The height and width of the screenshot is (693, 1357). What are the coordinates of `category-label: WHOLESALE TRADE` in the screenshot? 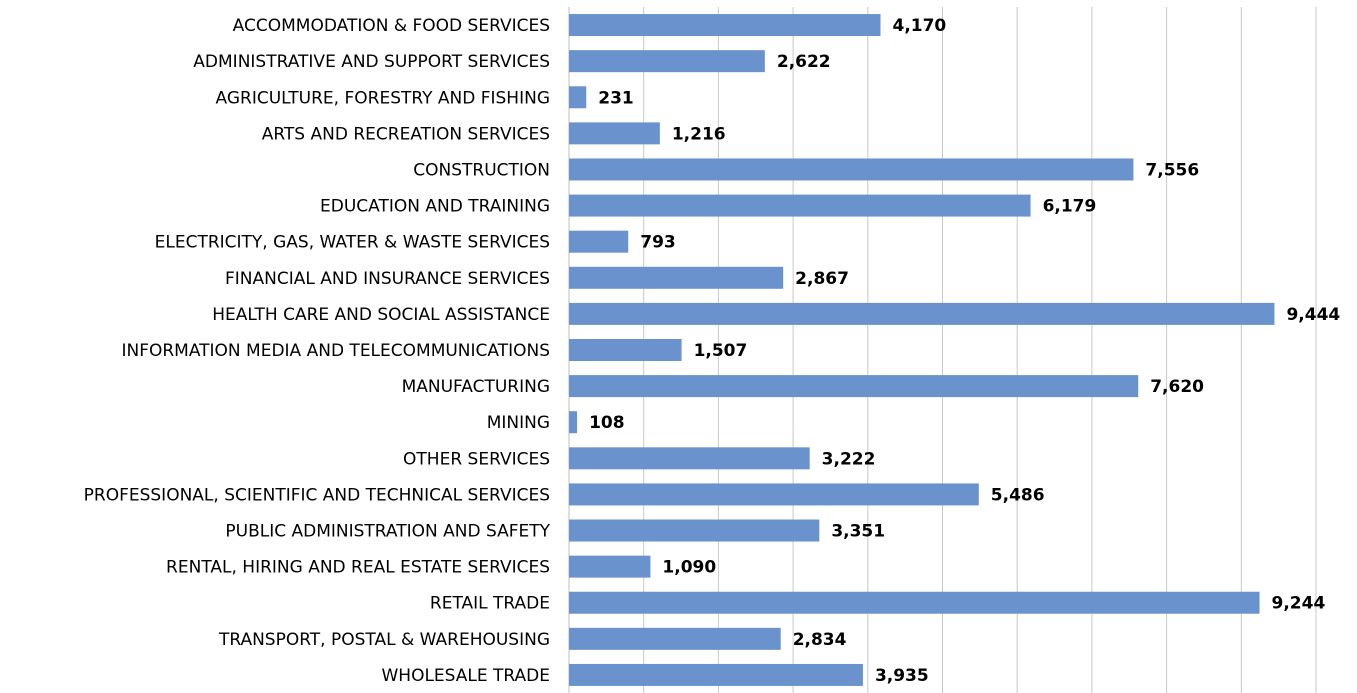 It's located at (465, 676).